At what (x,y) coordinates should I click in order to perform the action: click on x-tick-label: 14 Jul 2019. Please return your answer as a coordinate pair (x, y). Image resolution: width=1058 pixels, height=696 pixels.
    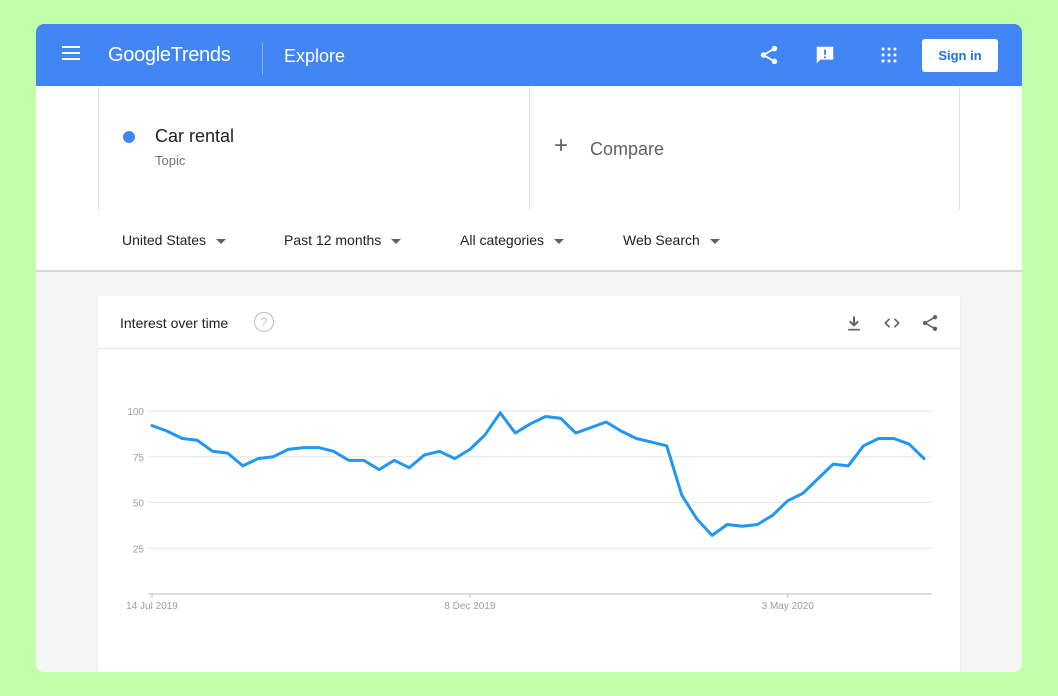
    Looking at the image, I should click on (152, 606).